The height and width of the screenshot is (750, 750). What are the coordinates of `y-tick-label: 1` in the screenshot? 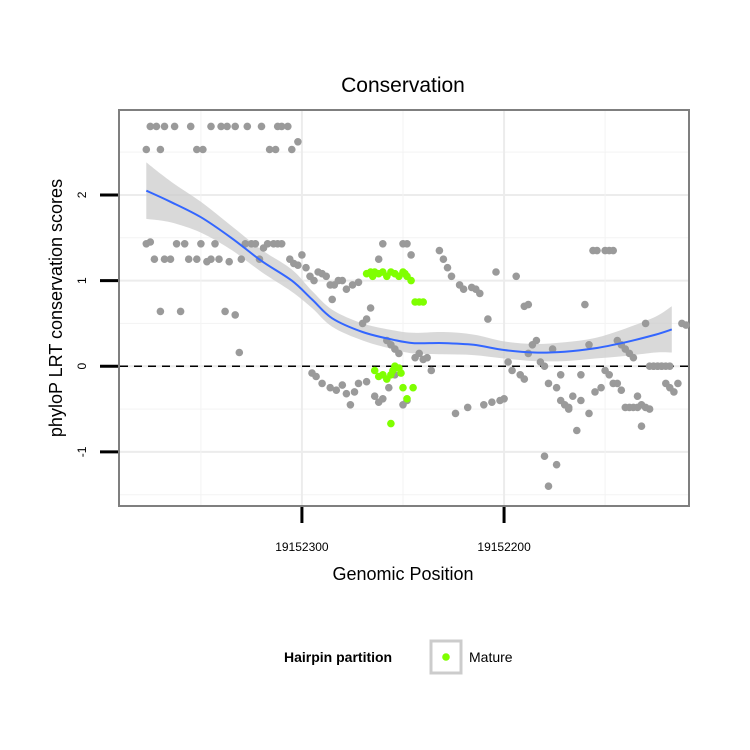 It's located at (82, 280).